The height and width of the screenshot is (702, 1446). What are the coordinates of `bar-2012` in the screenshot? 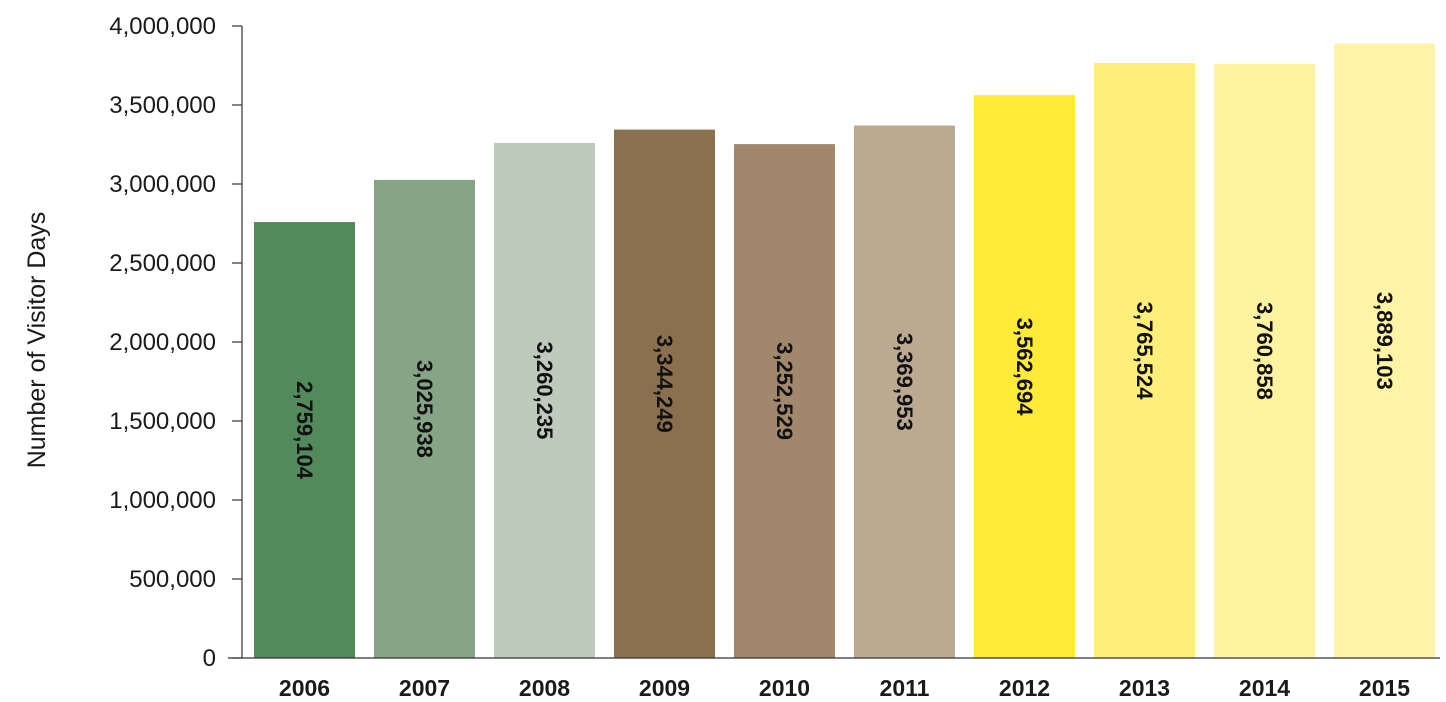 It's located at (1024, 376).